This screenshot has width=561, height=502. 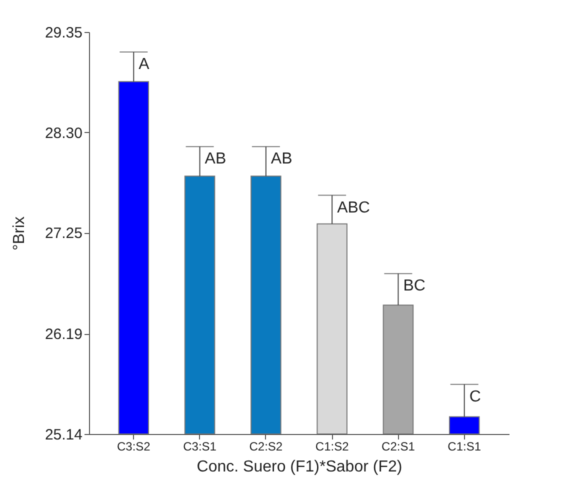 What do you see at coordinates (332, 447) in the screenshot?
I see `x-tick-label: C1:S2` at bounding box center [332, 447].